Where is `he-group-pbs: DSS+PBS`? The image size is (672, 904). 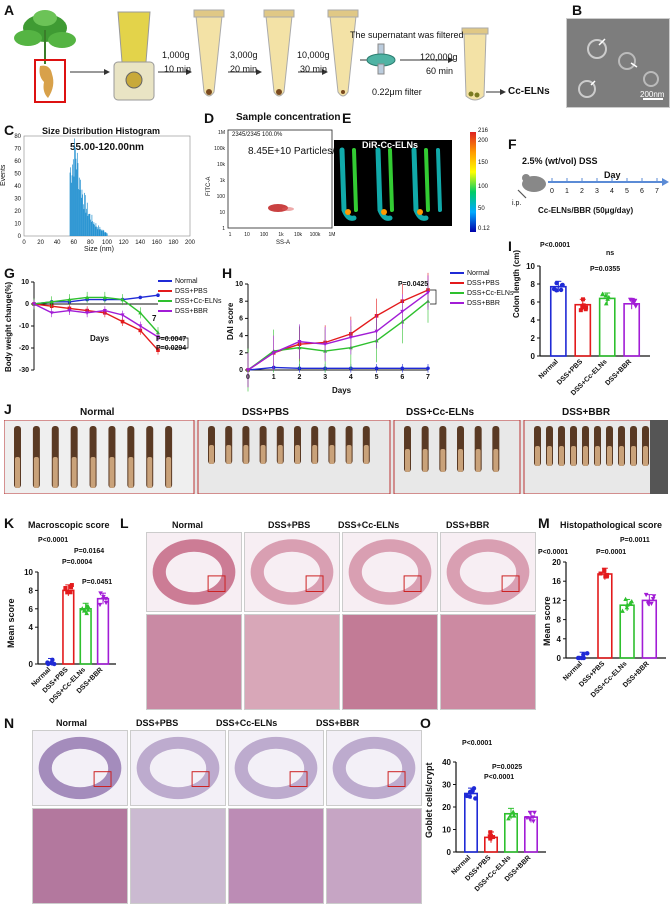 he-group-pbs: DSS+PBS is located at coordinates (289, 525).